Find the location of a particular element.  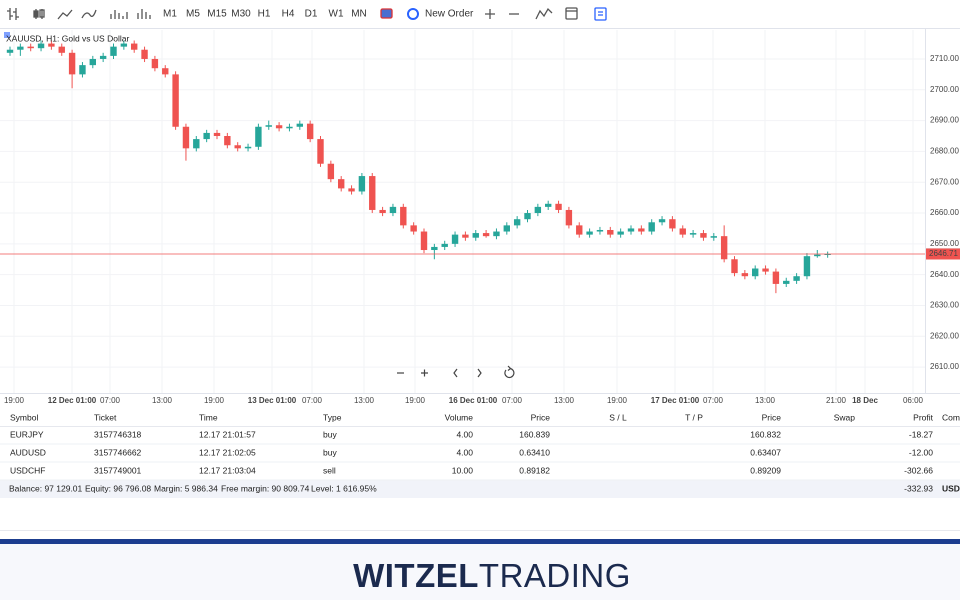

templates-icon is located at coordinates (600, 14).